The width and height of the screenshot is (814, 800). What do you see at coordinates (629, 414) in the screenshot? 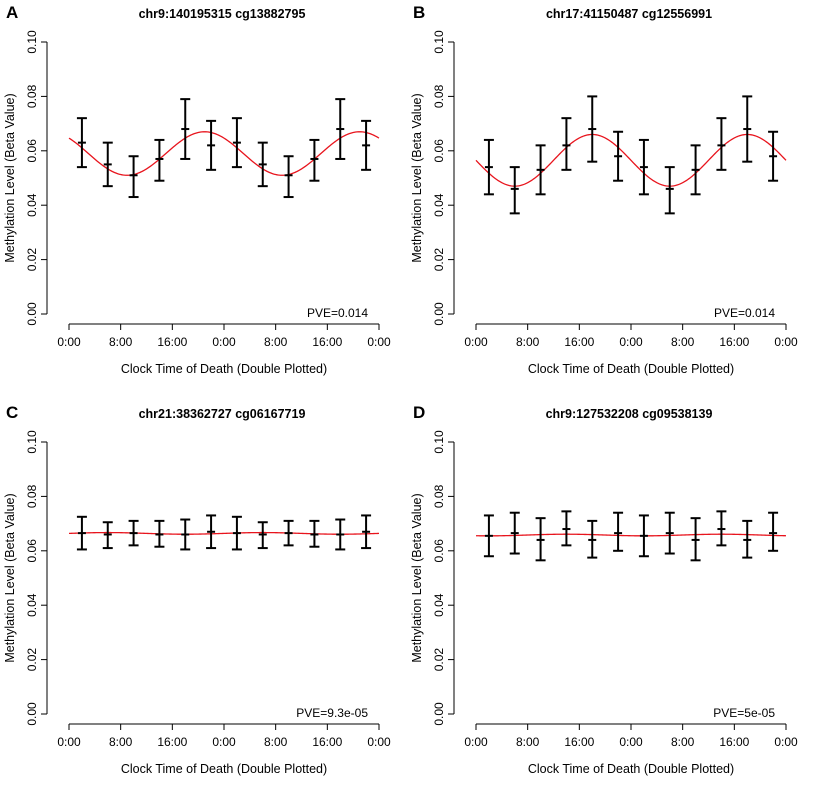
I see `chart-title: chr9:127532208 cg09538139` at bounding box center [629, 414].